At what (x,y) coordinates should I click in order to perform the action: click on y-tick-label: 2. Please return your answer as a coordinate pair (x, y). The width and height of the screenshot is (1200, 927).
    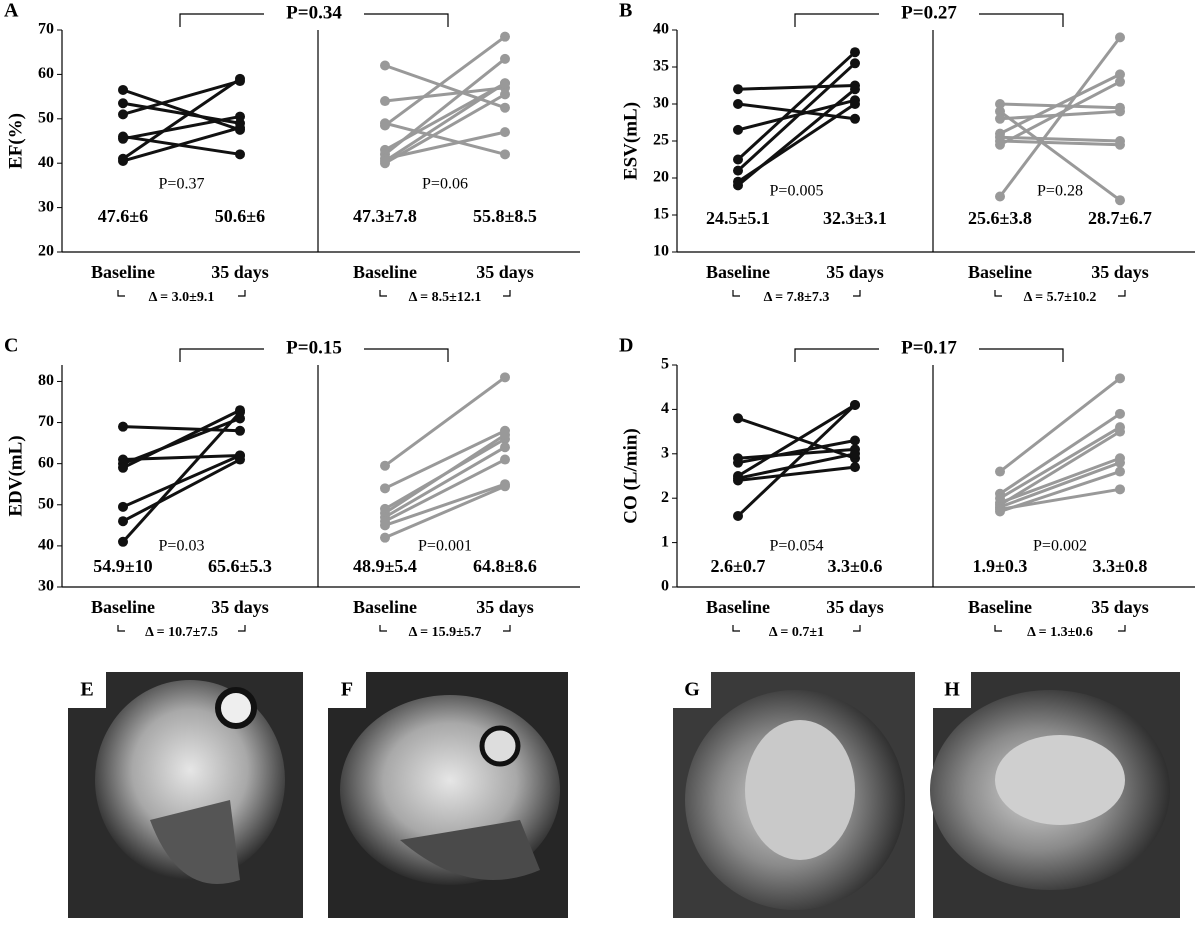
    Looking at the image, I should click on (665, 497).